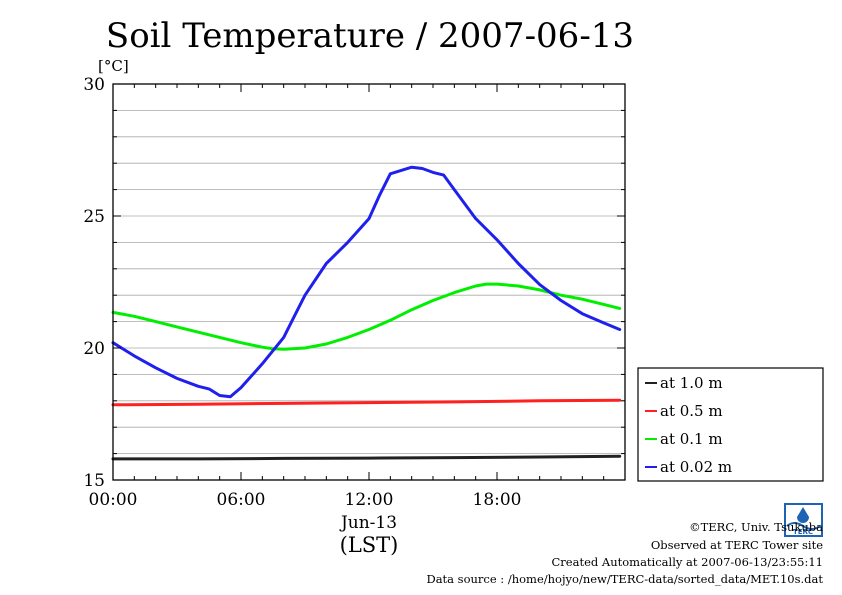 The width and height of the screenshot is (842, 595). I want to click on water-drop-icon, so click(803, 515).